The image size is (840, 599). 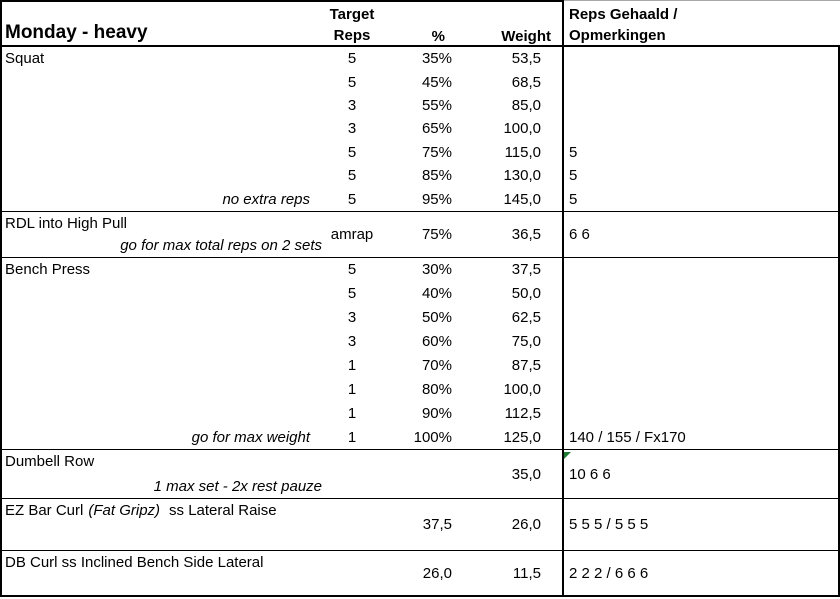 What do you see at coordinates (436, 176) in the screenshot?
I see `percent-cell: 85%` at bounding box center [436, 176].